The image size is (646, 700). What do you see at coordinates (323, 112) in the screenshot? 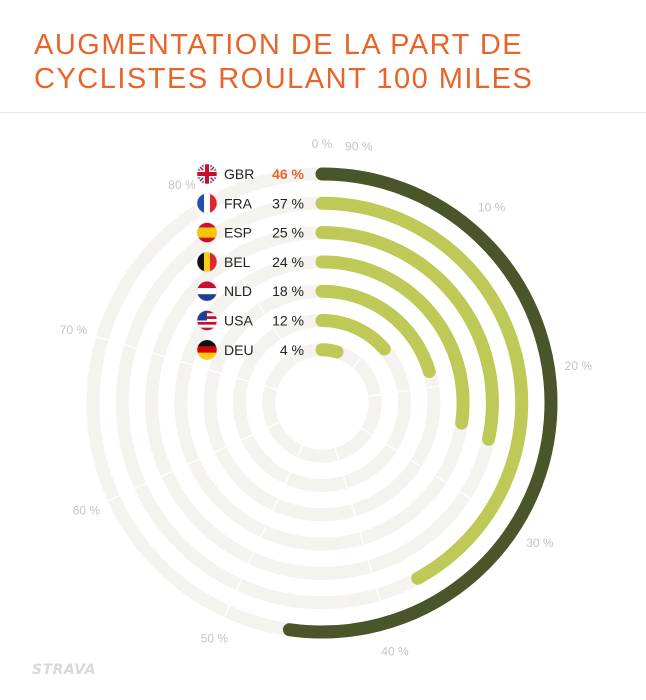
I see `title-divider` at bounding box center [323, 112].